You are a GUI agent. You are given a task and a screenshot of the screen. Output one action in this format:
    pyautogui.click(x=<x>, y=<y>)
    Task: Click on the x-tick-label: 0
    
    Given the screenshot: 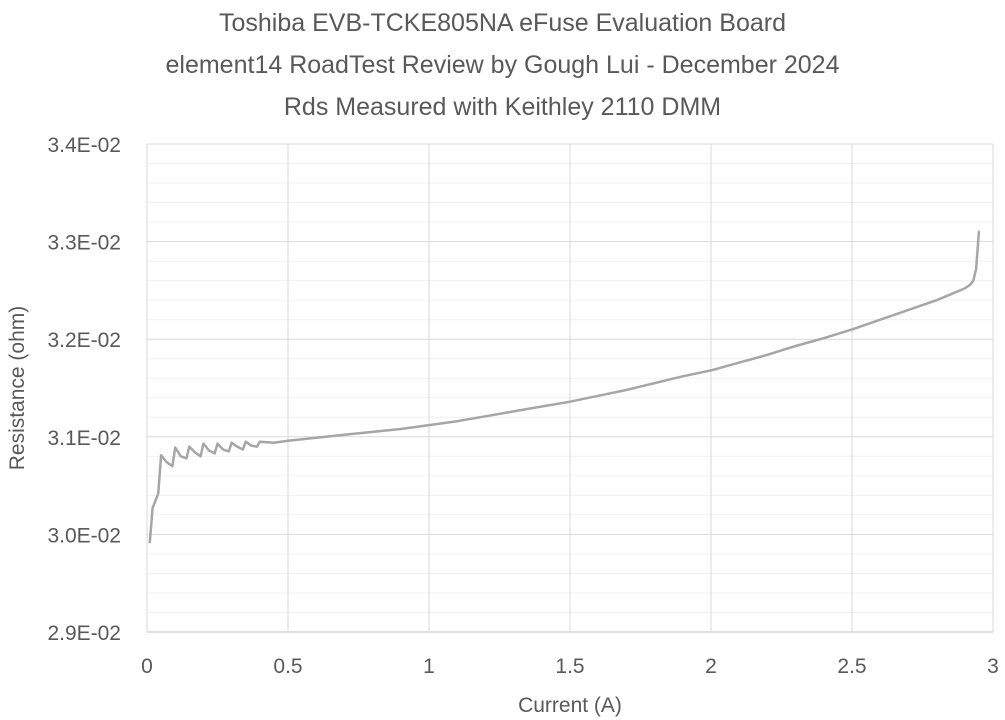 What is the action you would take?
    pyautogui.click(x=147, y=666)
    